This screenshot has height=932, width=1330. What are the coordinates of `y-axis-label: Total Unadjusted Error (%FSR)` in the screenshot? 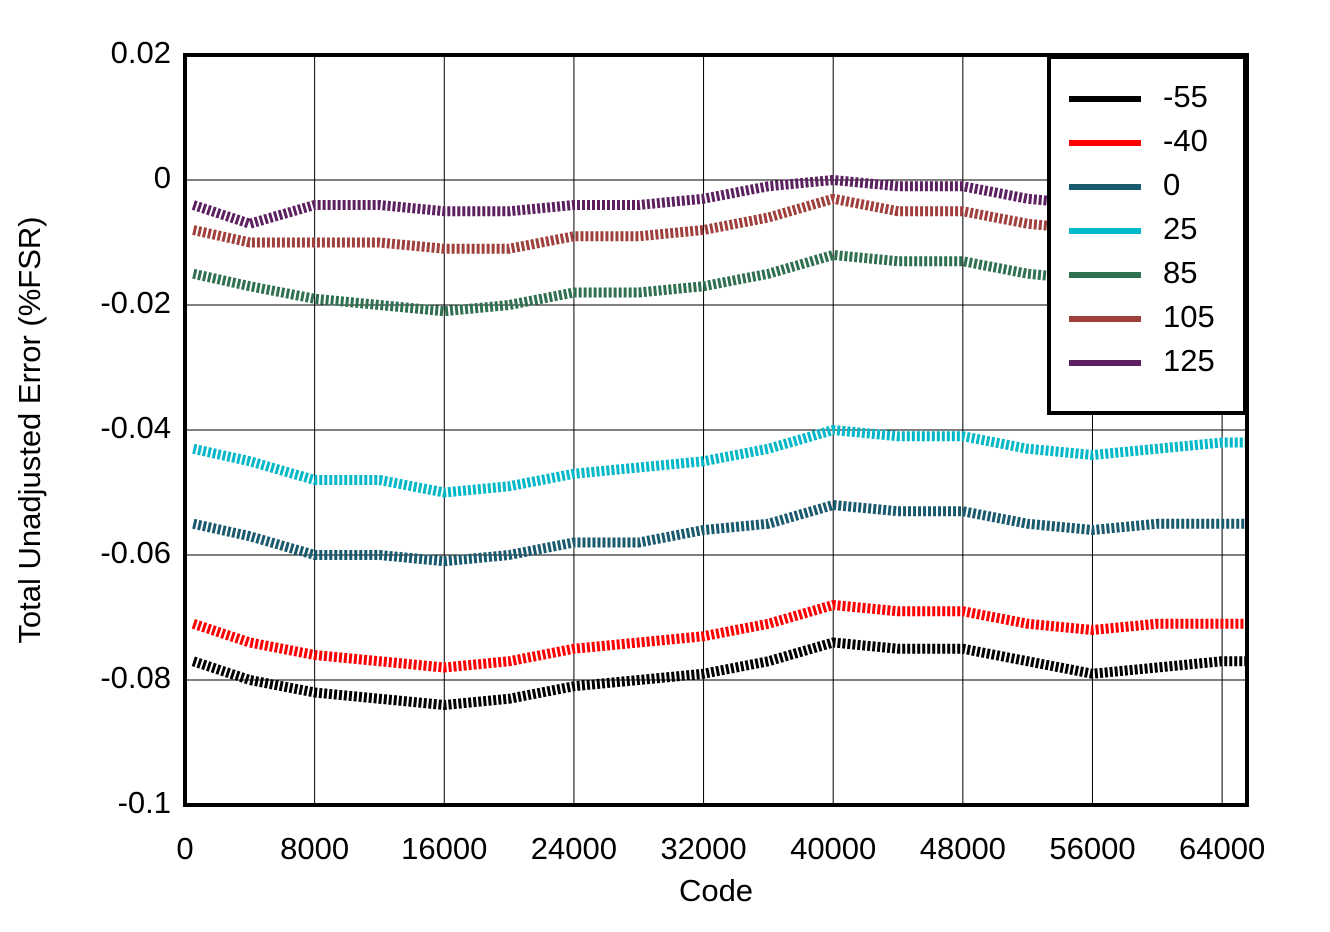 It's located at (29, 429).